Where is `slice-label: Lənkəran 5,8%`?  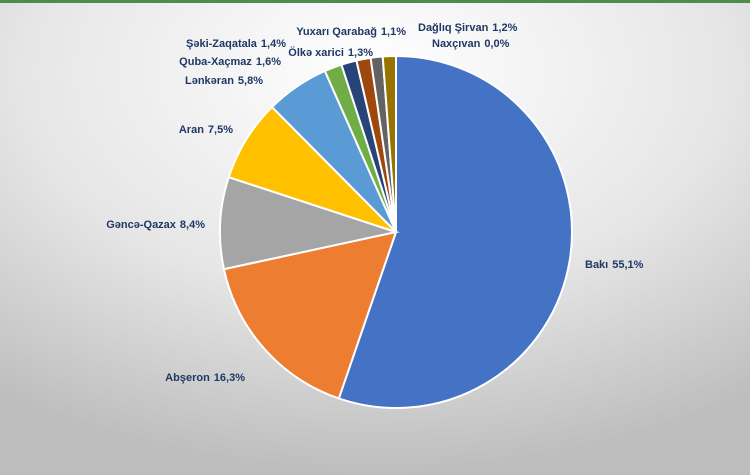
slice-label: Lənkəran 5,8% is located at coordinates (224, 81).